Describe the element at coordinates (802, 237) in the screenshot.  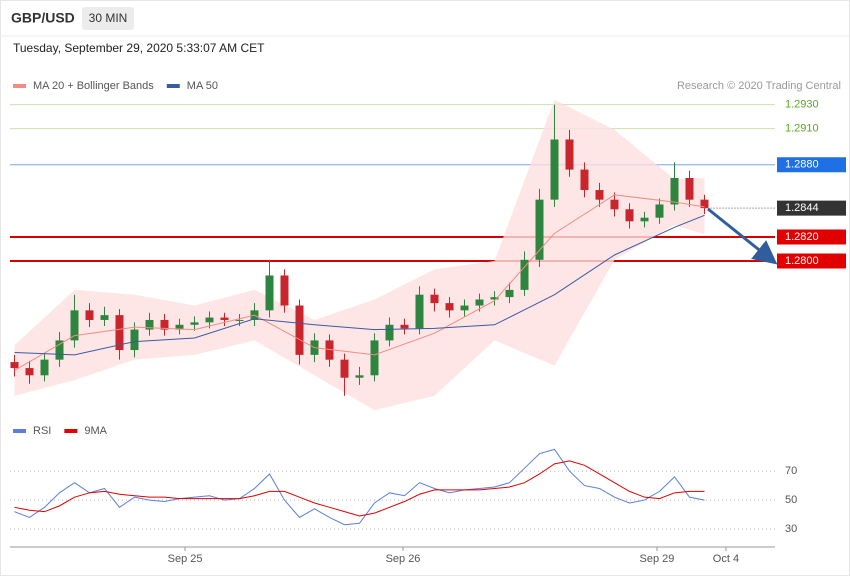
I see `level-label: 1.2820` at that location.